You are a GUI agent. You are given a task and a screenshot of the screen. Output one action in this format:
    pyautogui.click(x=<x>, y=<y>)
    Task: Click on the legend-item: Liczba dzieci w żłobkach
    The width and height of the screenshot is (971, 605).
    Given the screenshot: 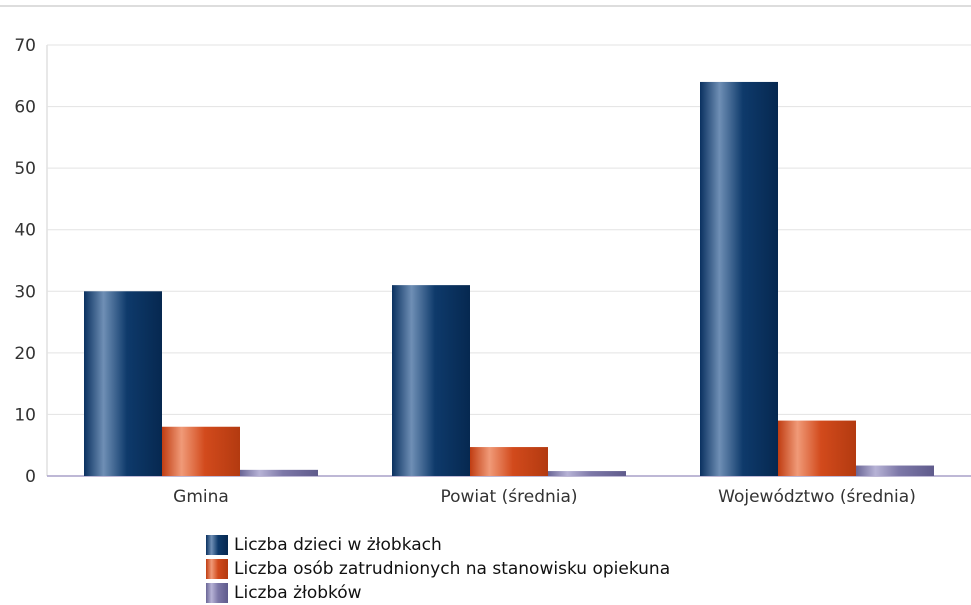 What is the action you would take?
    pyautogui.click(x=438, y=545)
    